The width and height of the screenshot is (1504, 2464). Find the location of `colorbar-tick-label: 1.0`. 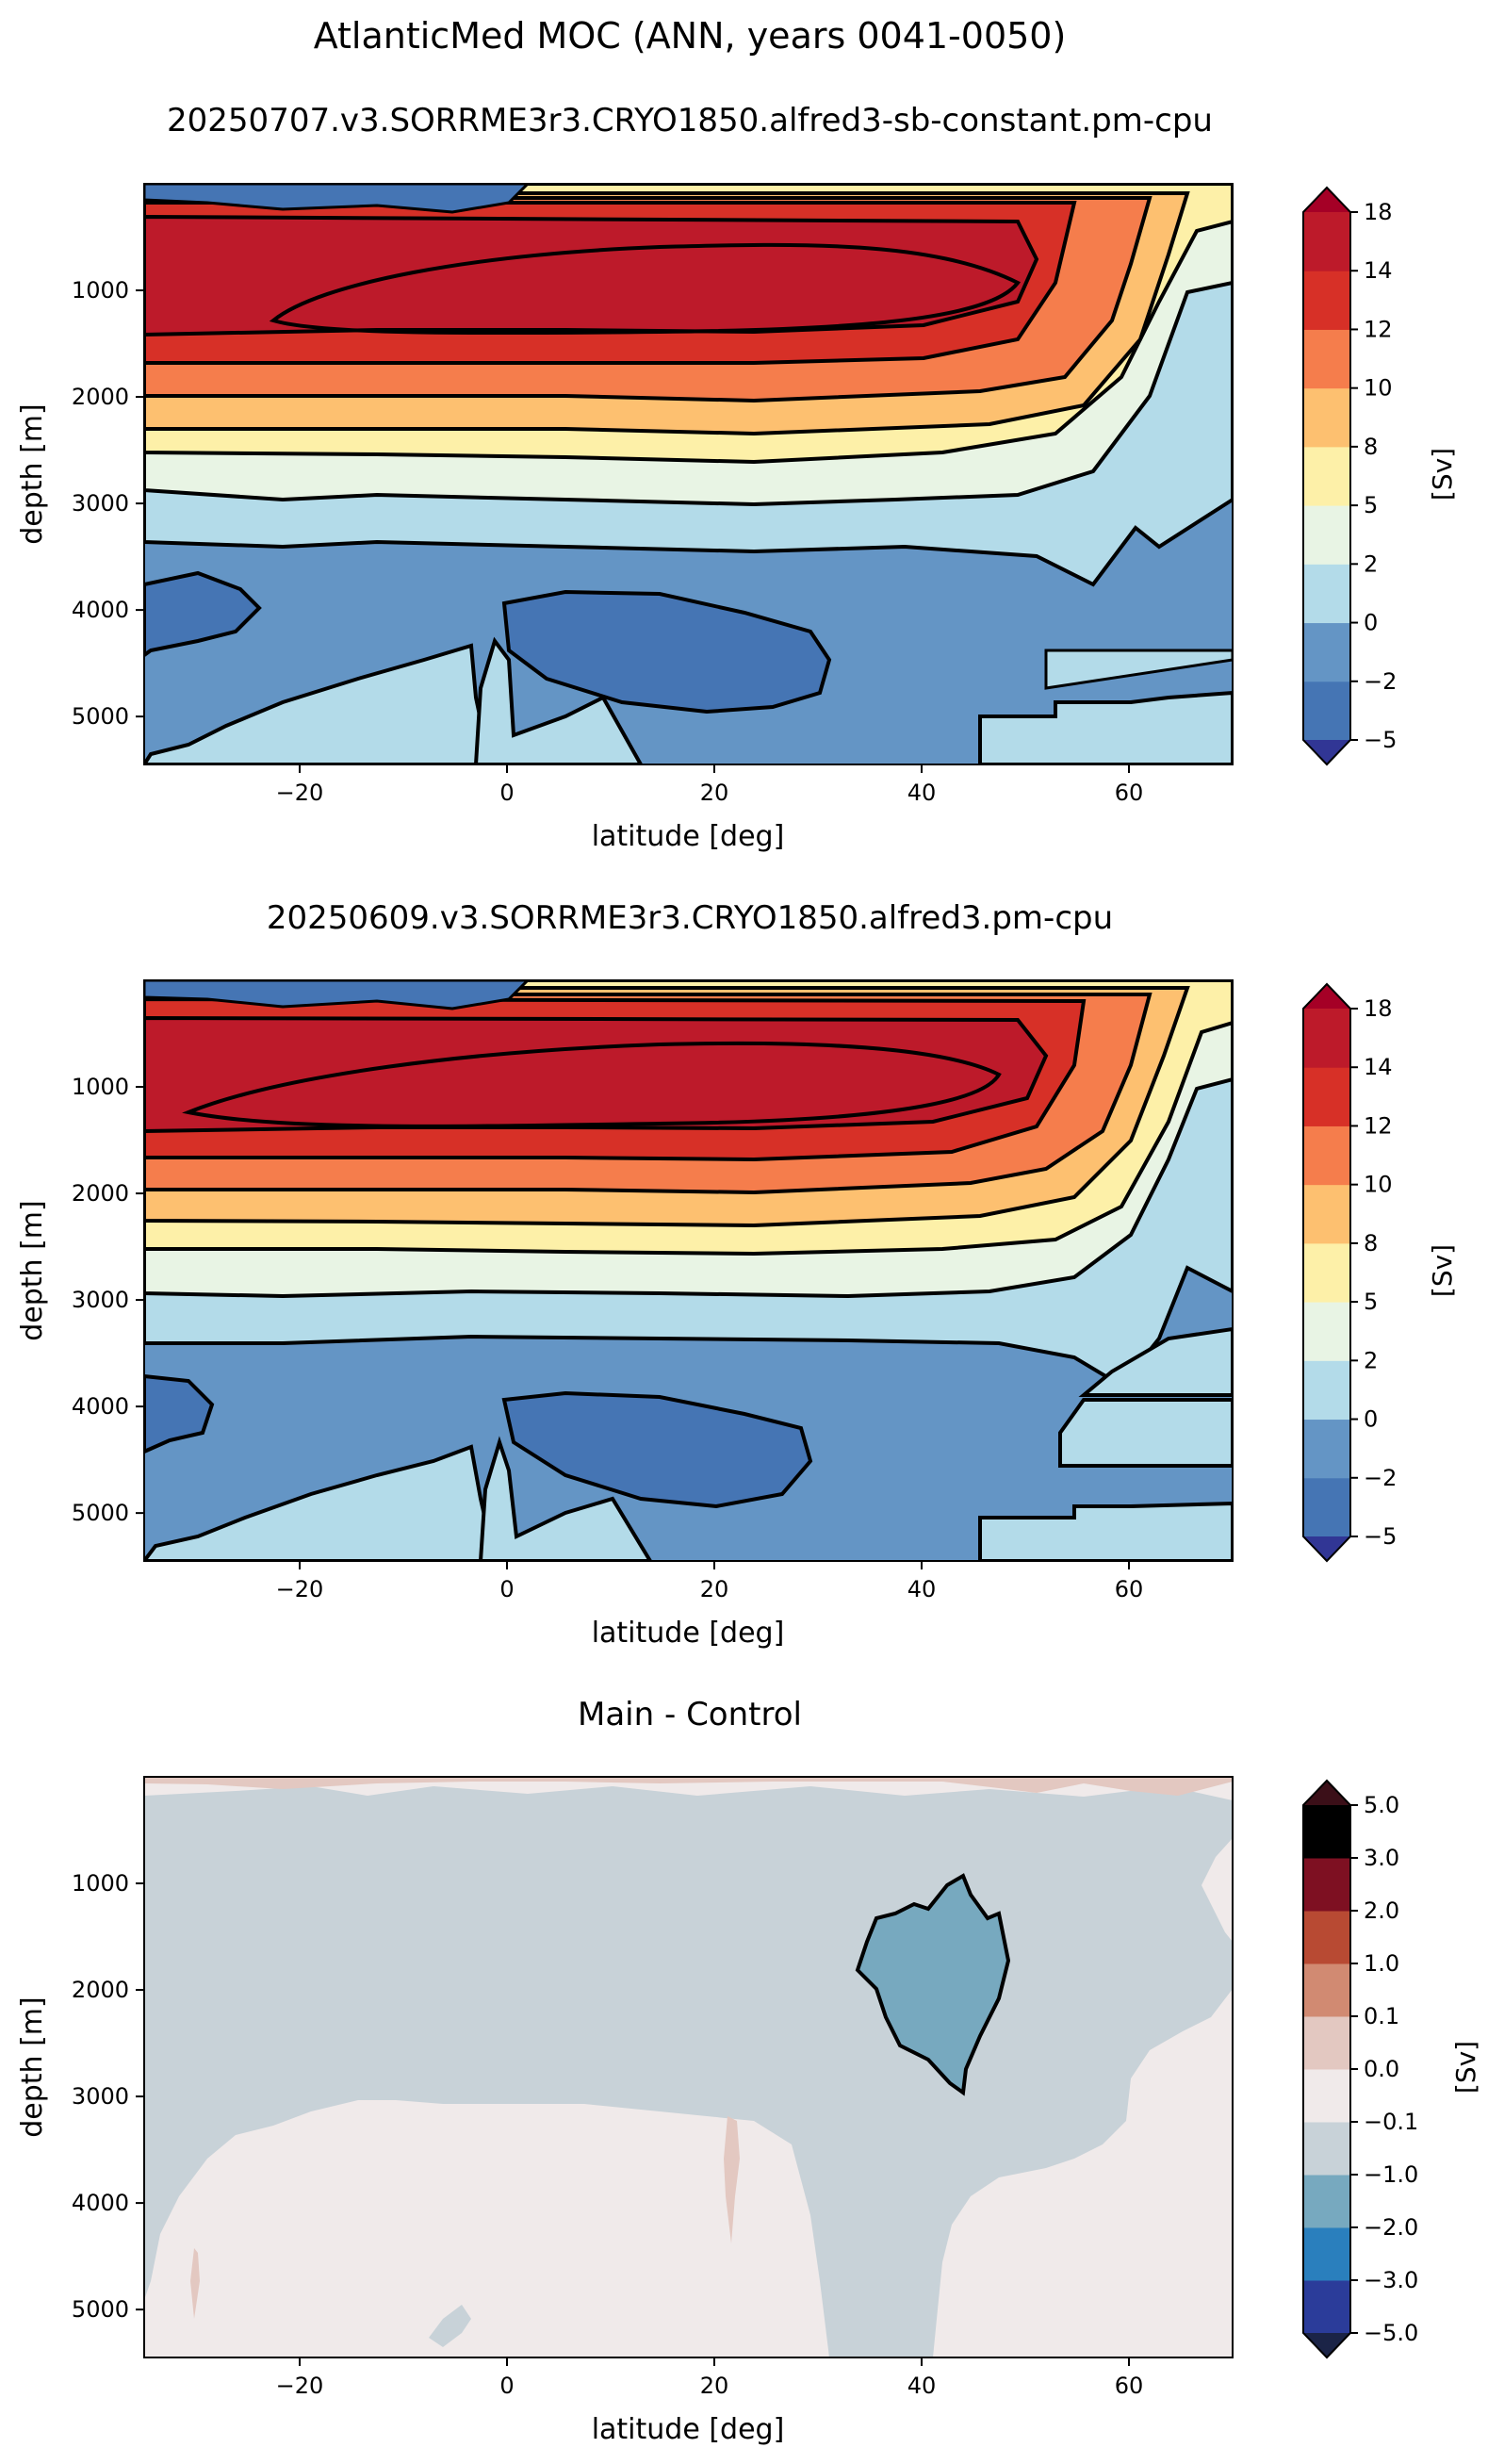

colorbar-tick-label: 1.0 is located at coordinates (1381, 1963).